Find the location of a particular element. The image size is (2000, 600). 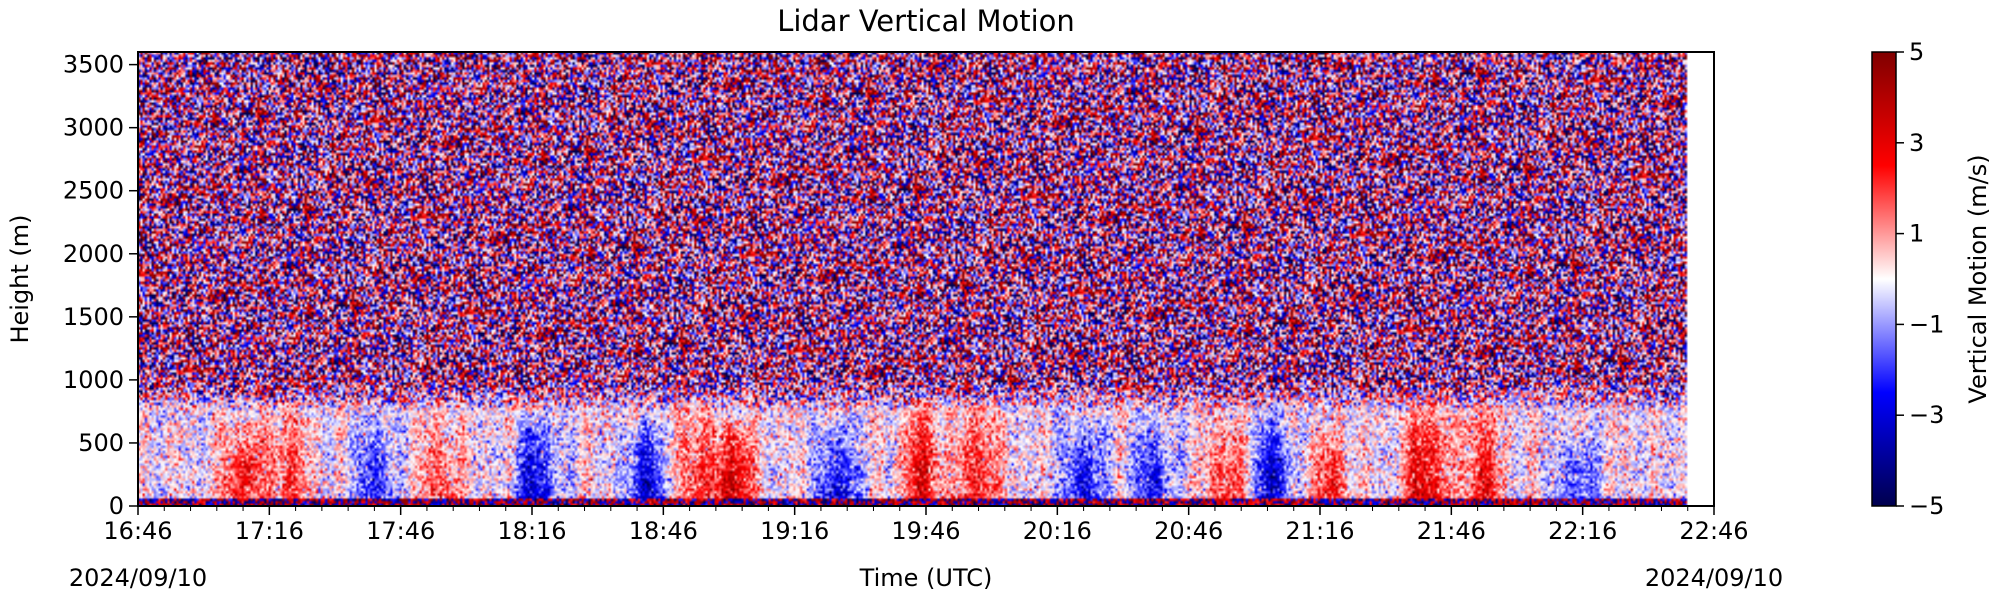

y-tick-label: 3500 is located at coordinates (93, 65).